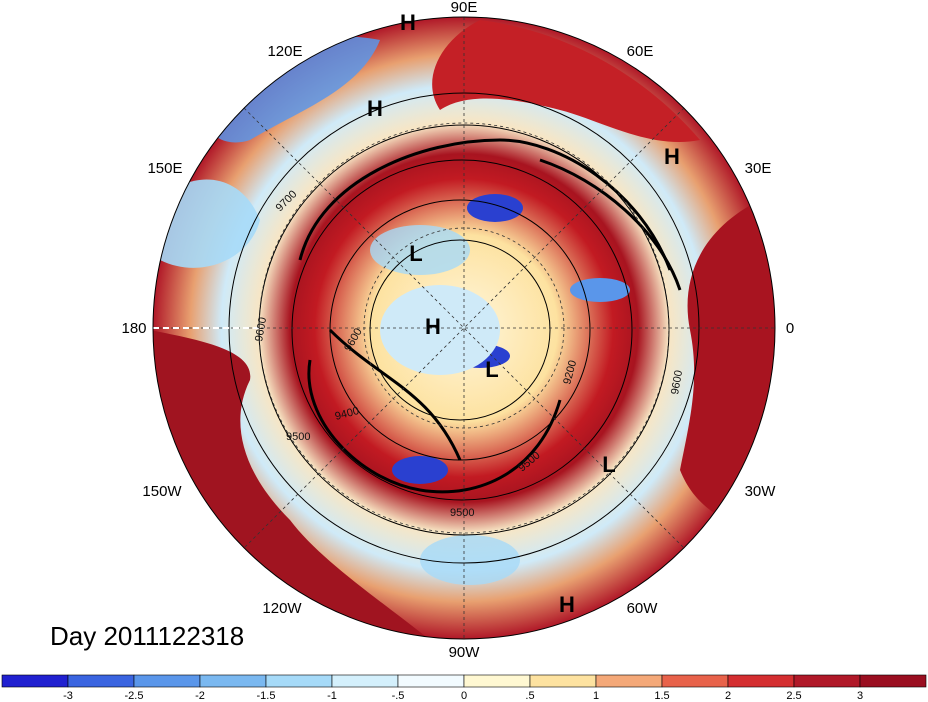  What do you see at coordinates (147, 636) in the screenshot?
I see `date-label: Day 2011122318` at bounding box center [147, 636].